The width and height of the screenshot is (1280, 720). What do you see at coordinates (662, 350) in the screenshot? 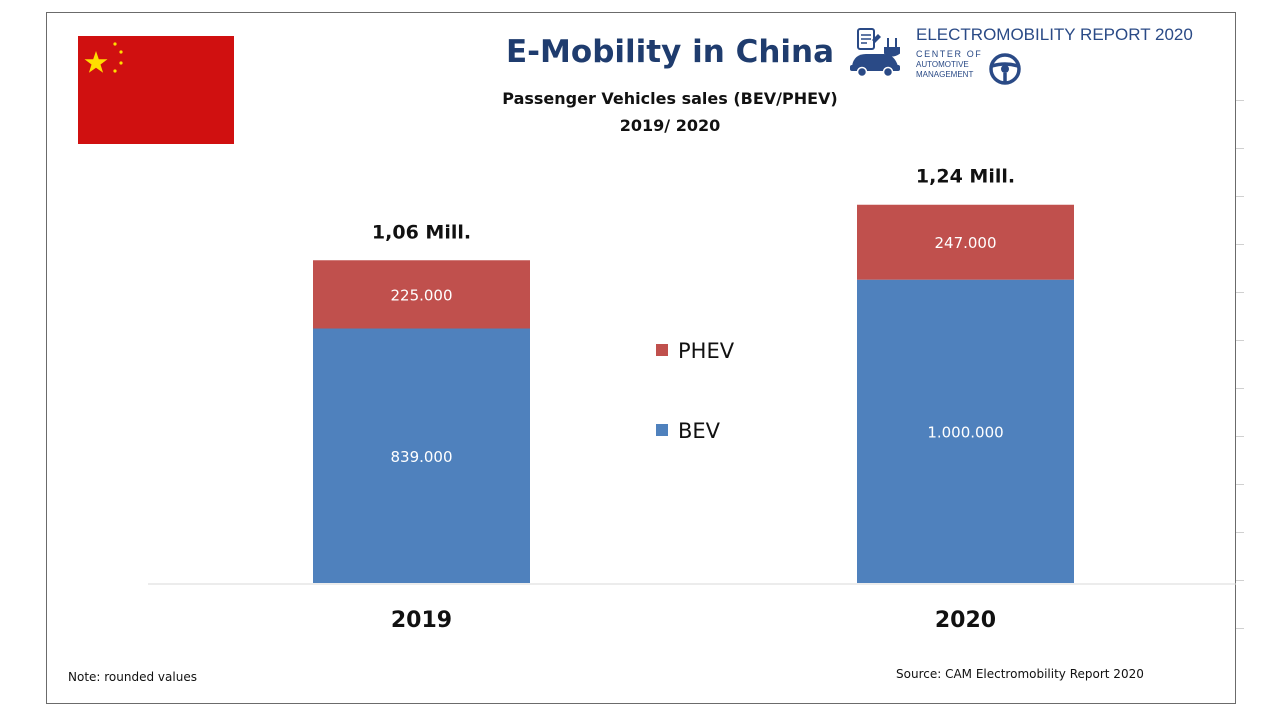
I see `legend-swatch-phev` at bounding box center [662, 350].